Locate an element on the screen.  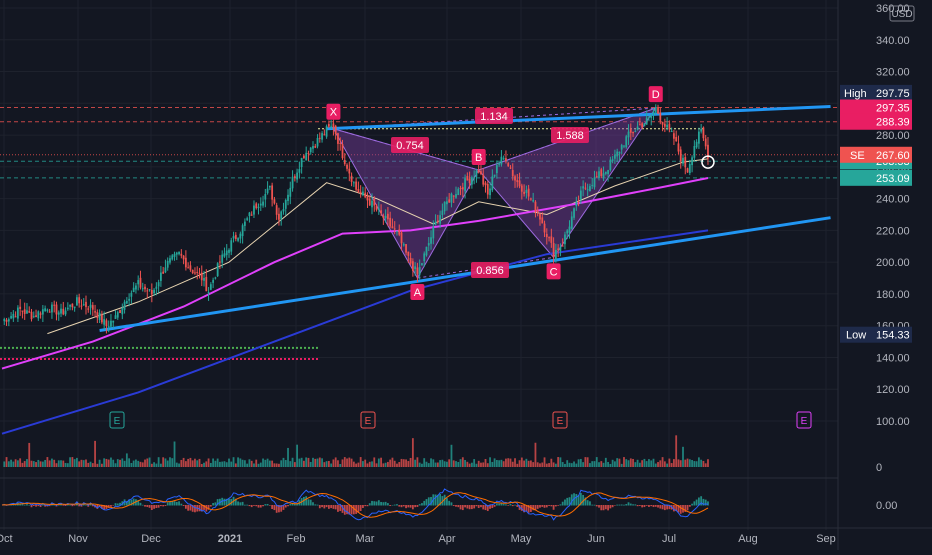
low-label: Low is located at coordinates (856, 336).